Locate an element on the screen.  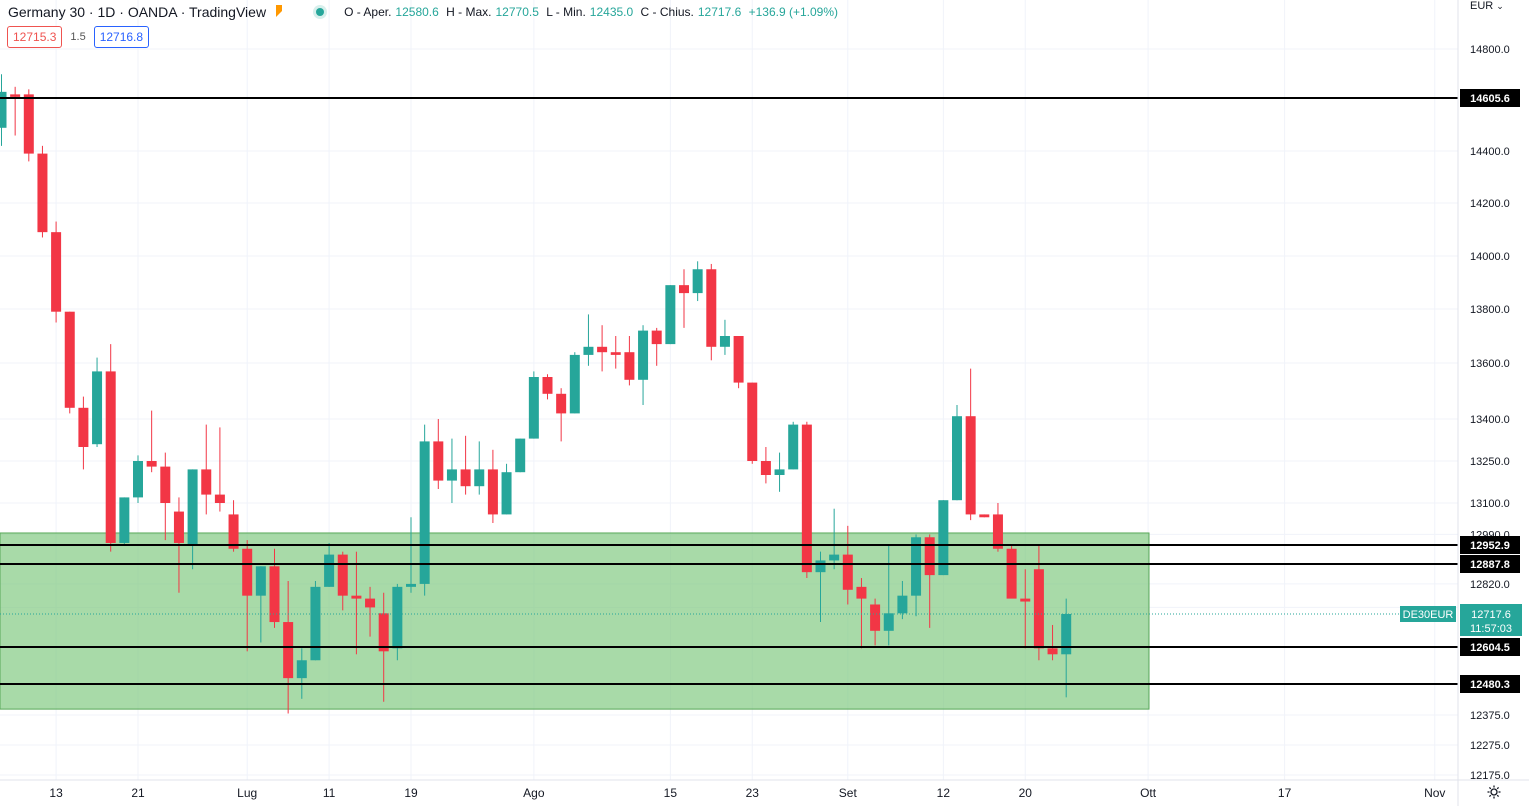
currency-selector: EUR ⌄ is located at coordinates (1487, 6).